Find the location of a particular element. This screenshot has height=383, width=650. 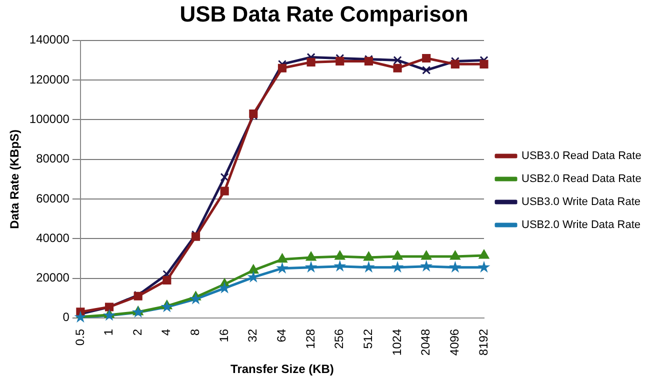

x-tick-label: 8192 is located at coordinates (483, 342).